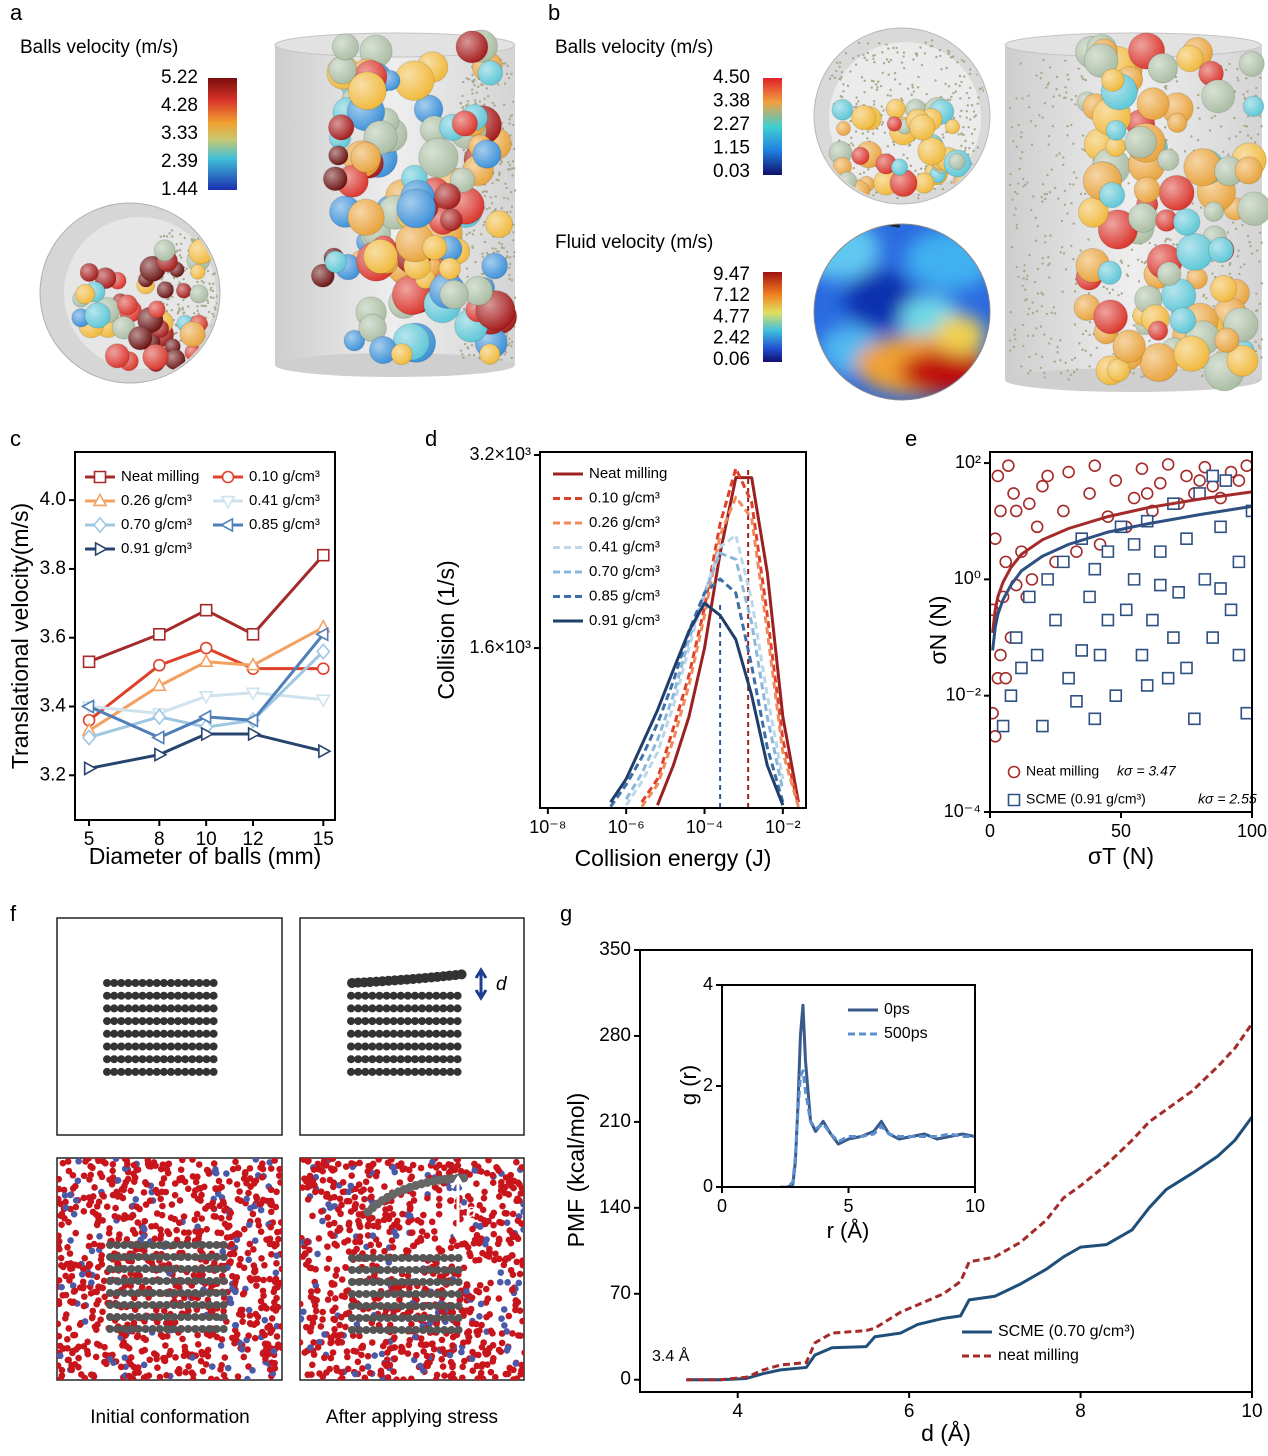 The image size is (1268, 1456). I want to click on x-tick-label: 100, so click(1252, 831).